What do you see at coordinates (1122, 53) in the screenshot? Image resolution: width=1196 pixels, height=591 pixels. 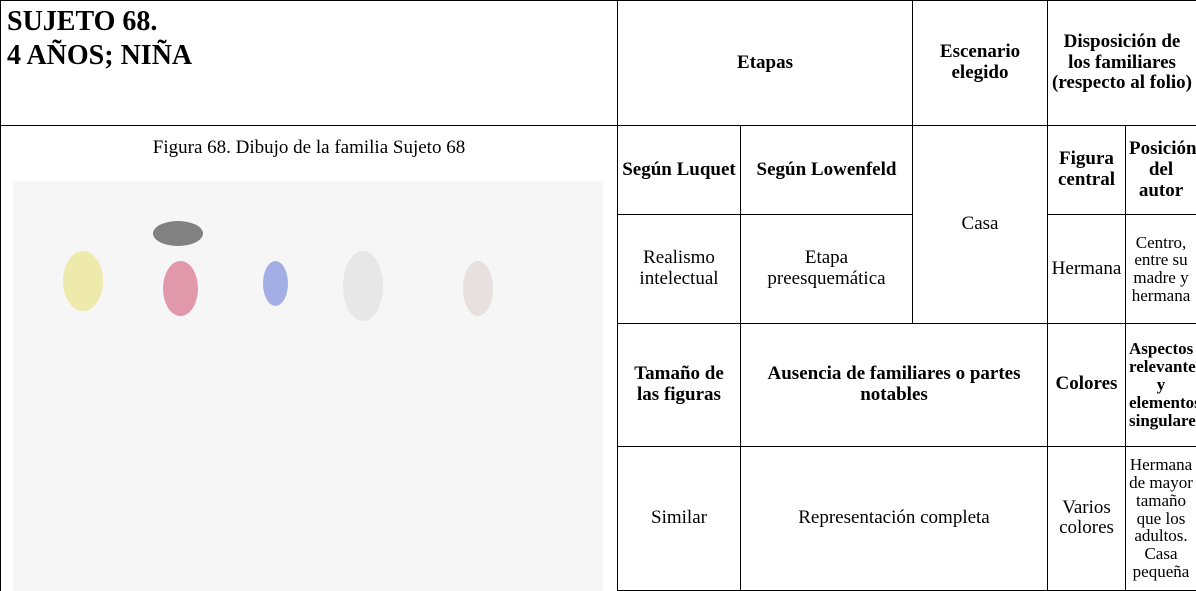 I see `header-line: Disposición de los familiares` at bounding box center [1122, 53].